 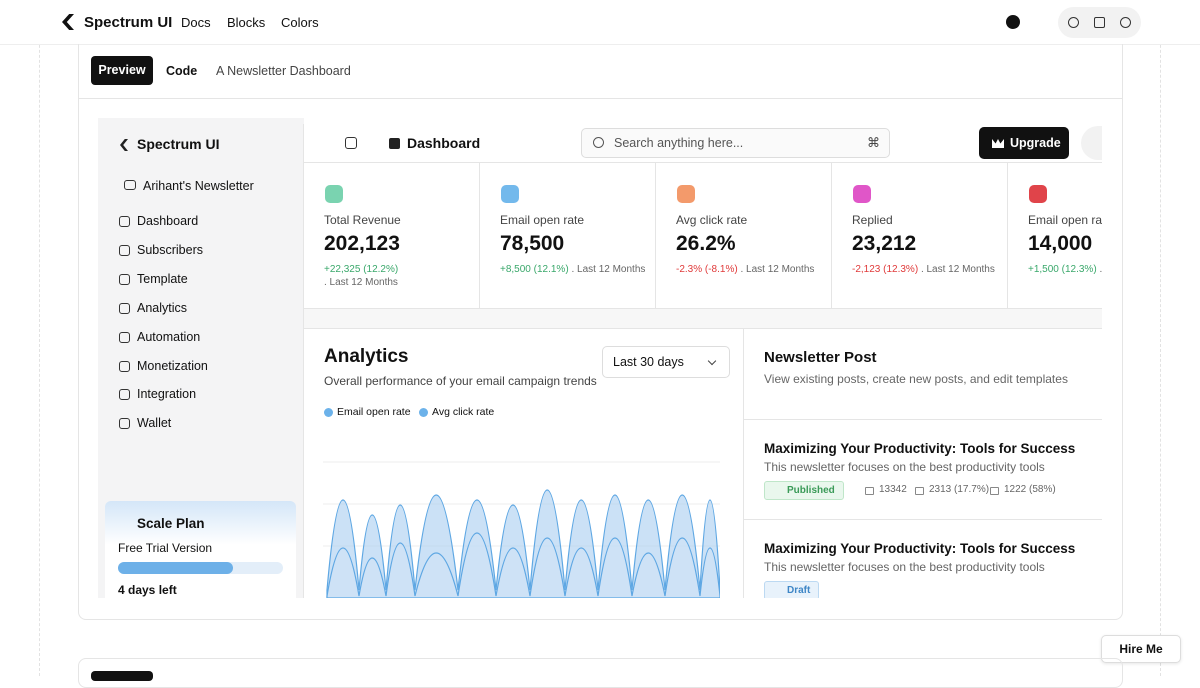 I want to click on upgrade-button: Upgrade, so click(x=1024, y=143).